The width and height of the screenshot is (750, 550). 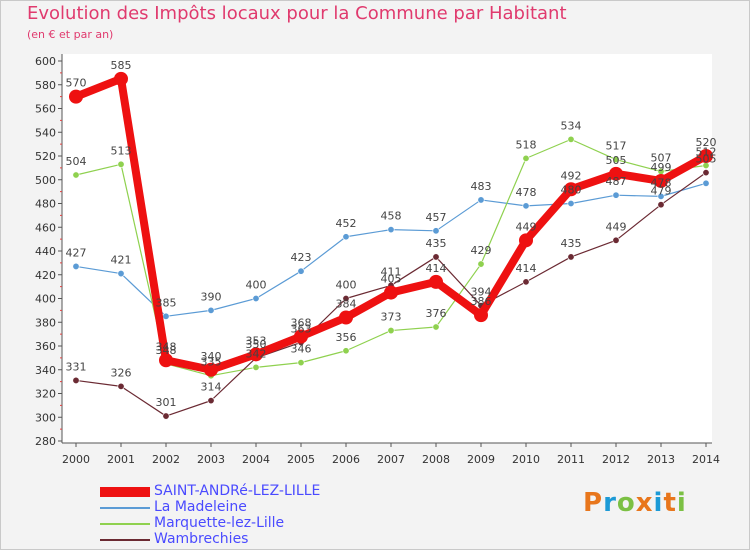 What do you see at coordinates (481, 250) in the screenshot?
I see `data-label: 429` at bounding box center [481, 250].